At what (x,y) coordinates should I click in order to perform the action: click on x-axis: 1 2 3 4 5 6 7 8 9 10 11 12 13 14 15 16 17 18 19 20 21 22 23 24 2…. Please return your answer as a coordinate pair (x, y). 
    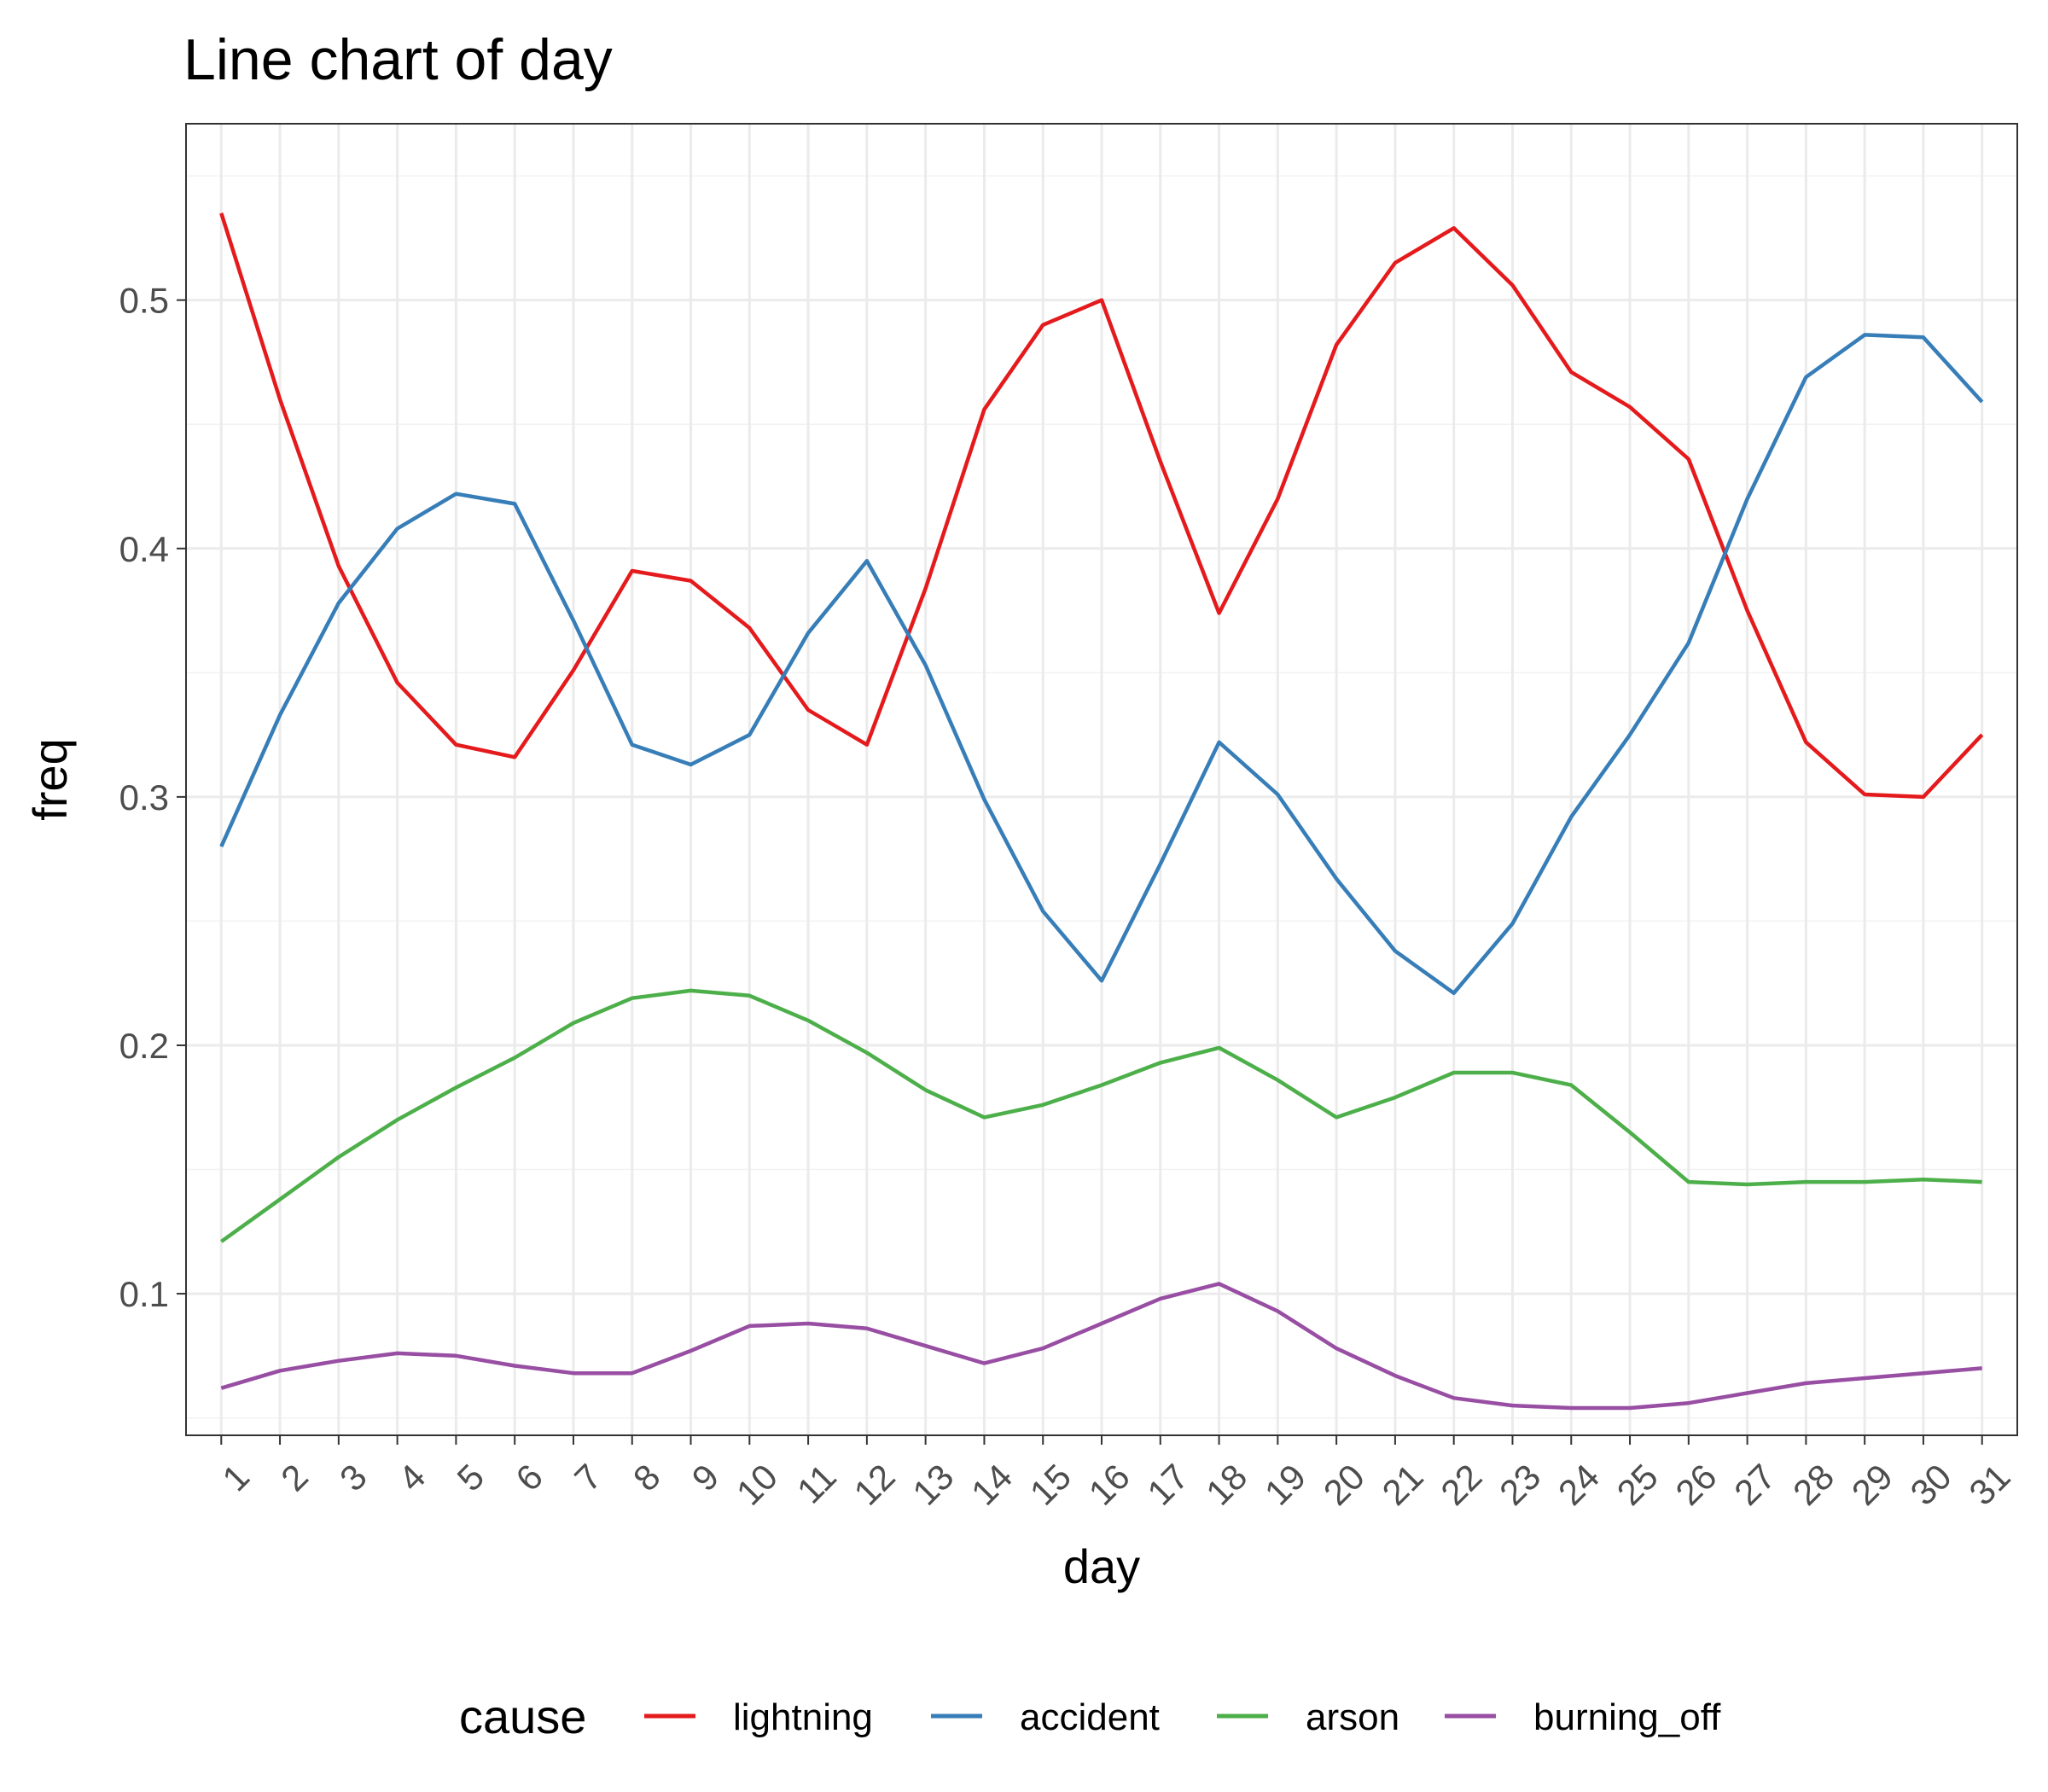
    Looking at the image, I should click on (1116, 1474).